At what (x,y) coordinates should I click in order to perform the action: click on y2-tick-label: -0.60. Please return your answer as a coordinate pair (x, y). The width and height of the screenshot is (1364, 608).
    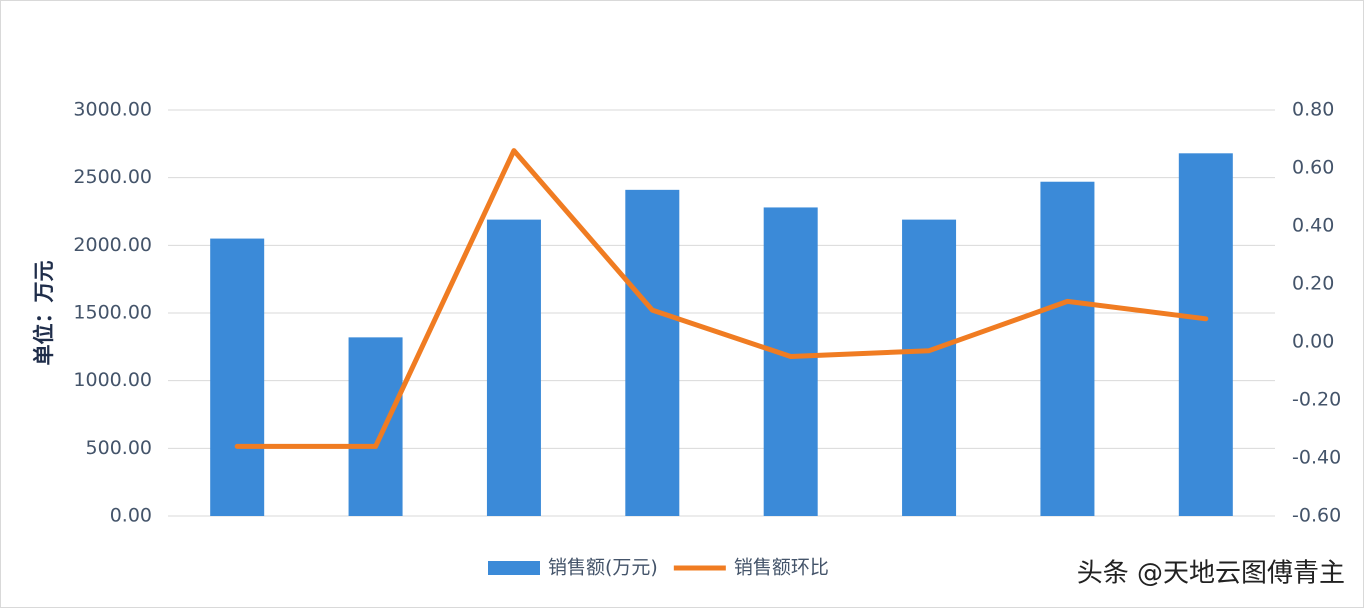
    Looking at the image, I should click on (1316, 516).